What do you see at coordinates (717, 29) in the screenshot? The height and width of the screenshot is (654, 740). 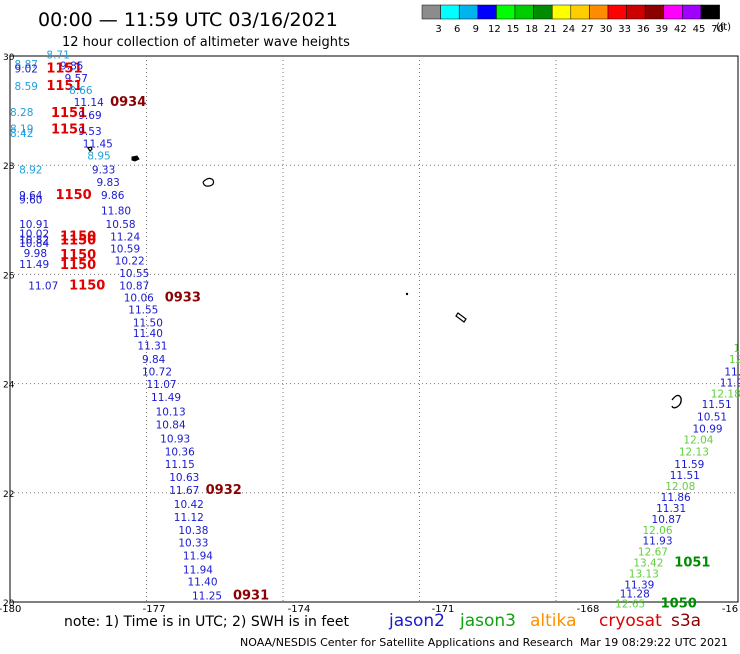 I see `legend-label: 70` at bounding box center [717, 29].